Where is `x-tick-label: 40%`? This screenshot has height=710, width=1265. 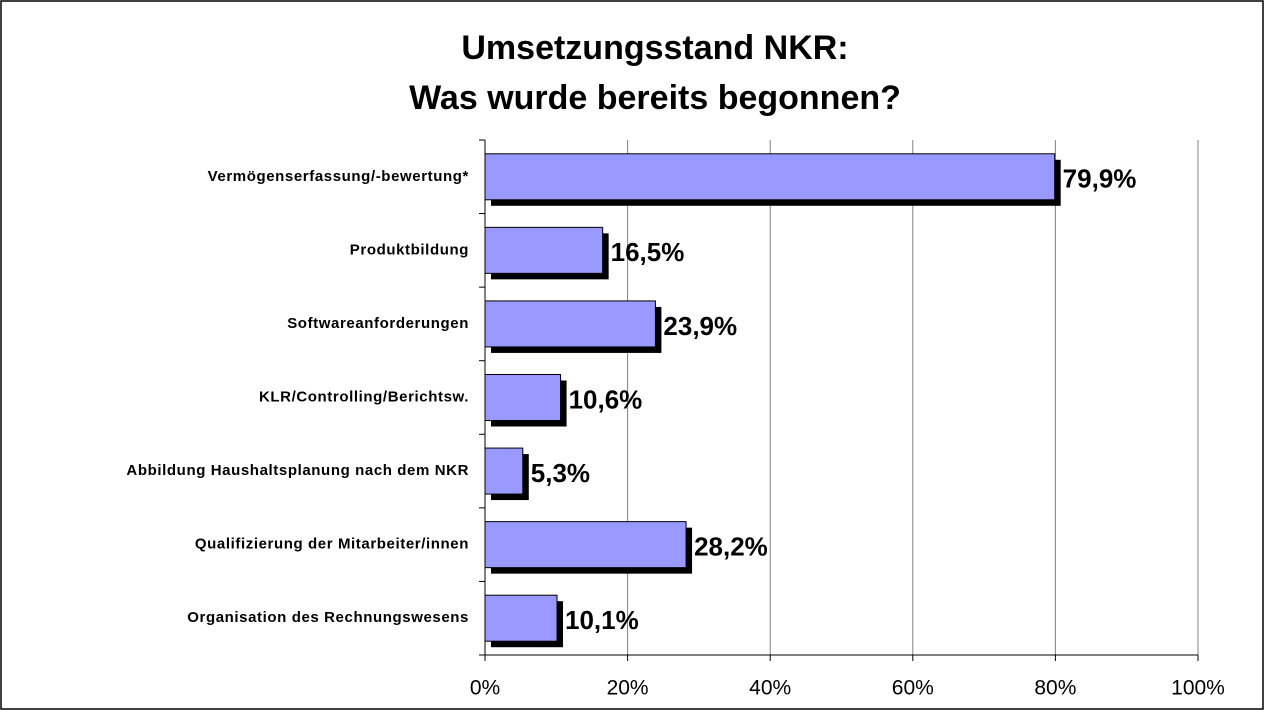
x-tick-label: 40% is located at coordinates (770, 688).